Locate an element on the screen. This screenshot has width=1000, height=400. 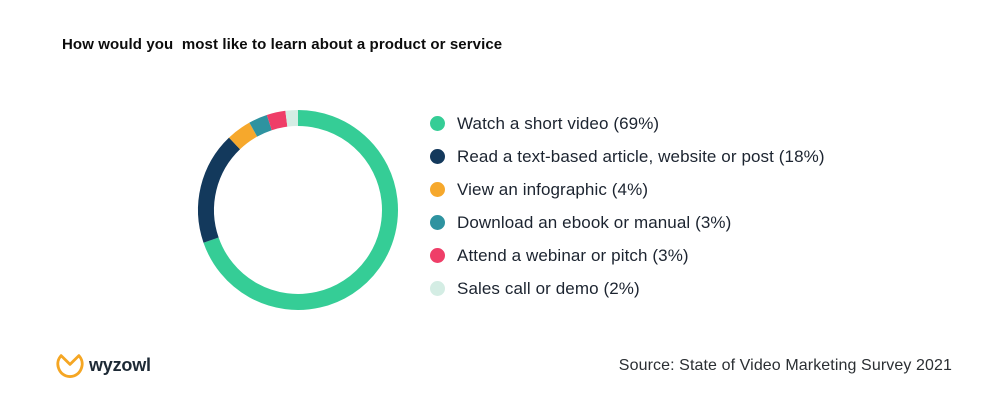
logo-wordmark: wyzowl is located at coordinates (120, 365).